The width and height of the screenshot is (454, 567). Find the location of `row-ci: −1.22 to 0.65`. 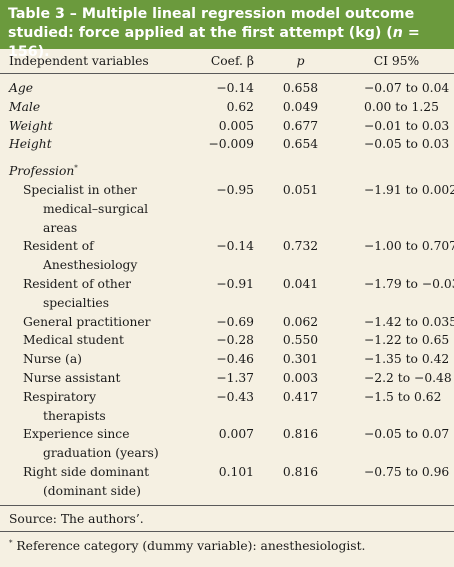

row-ci: −1.22 to 0.65 is located at coordinates (407, 340).